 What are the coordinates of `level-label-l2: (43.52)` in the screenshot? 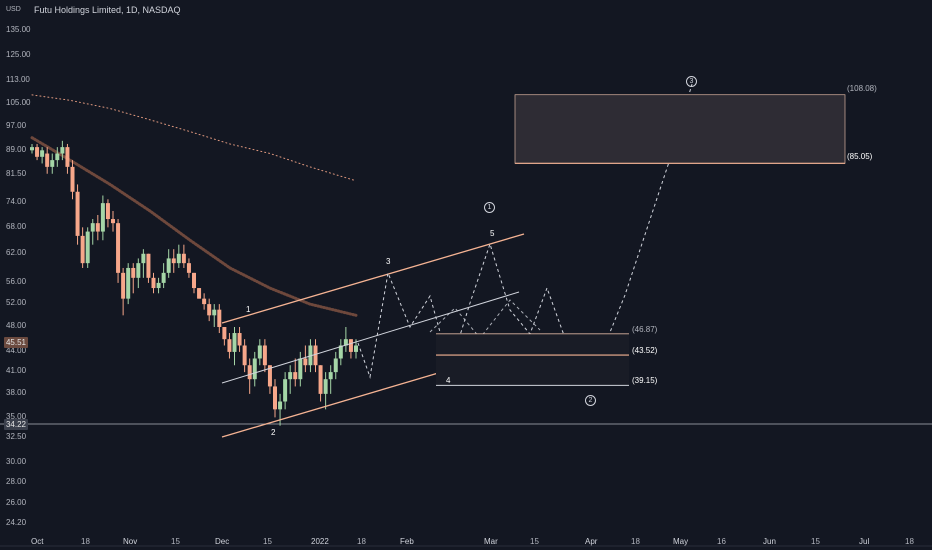 It's located at (645, 350).